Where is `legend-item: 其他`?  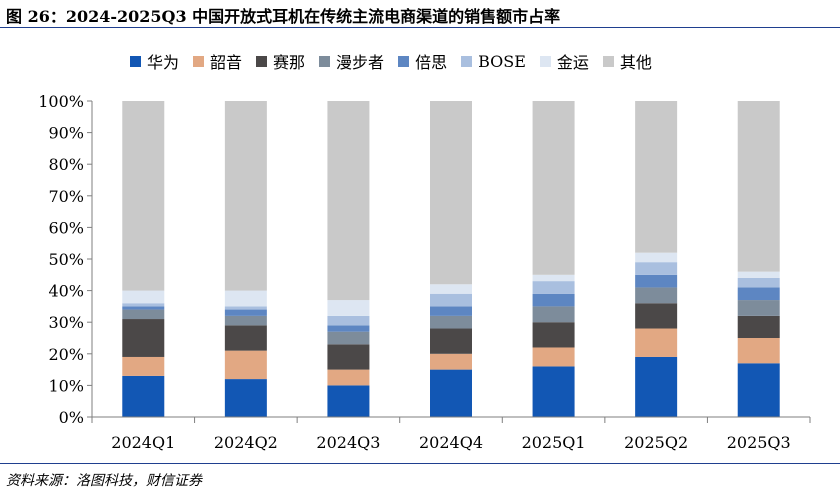
legend-item: 其他 is located at coordinates (627, 61).